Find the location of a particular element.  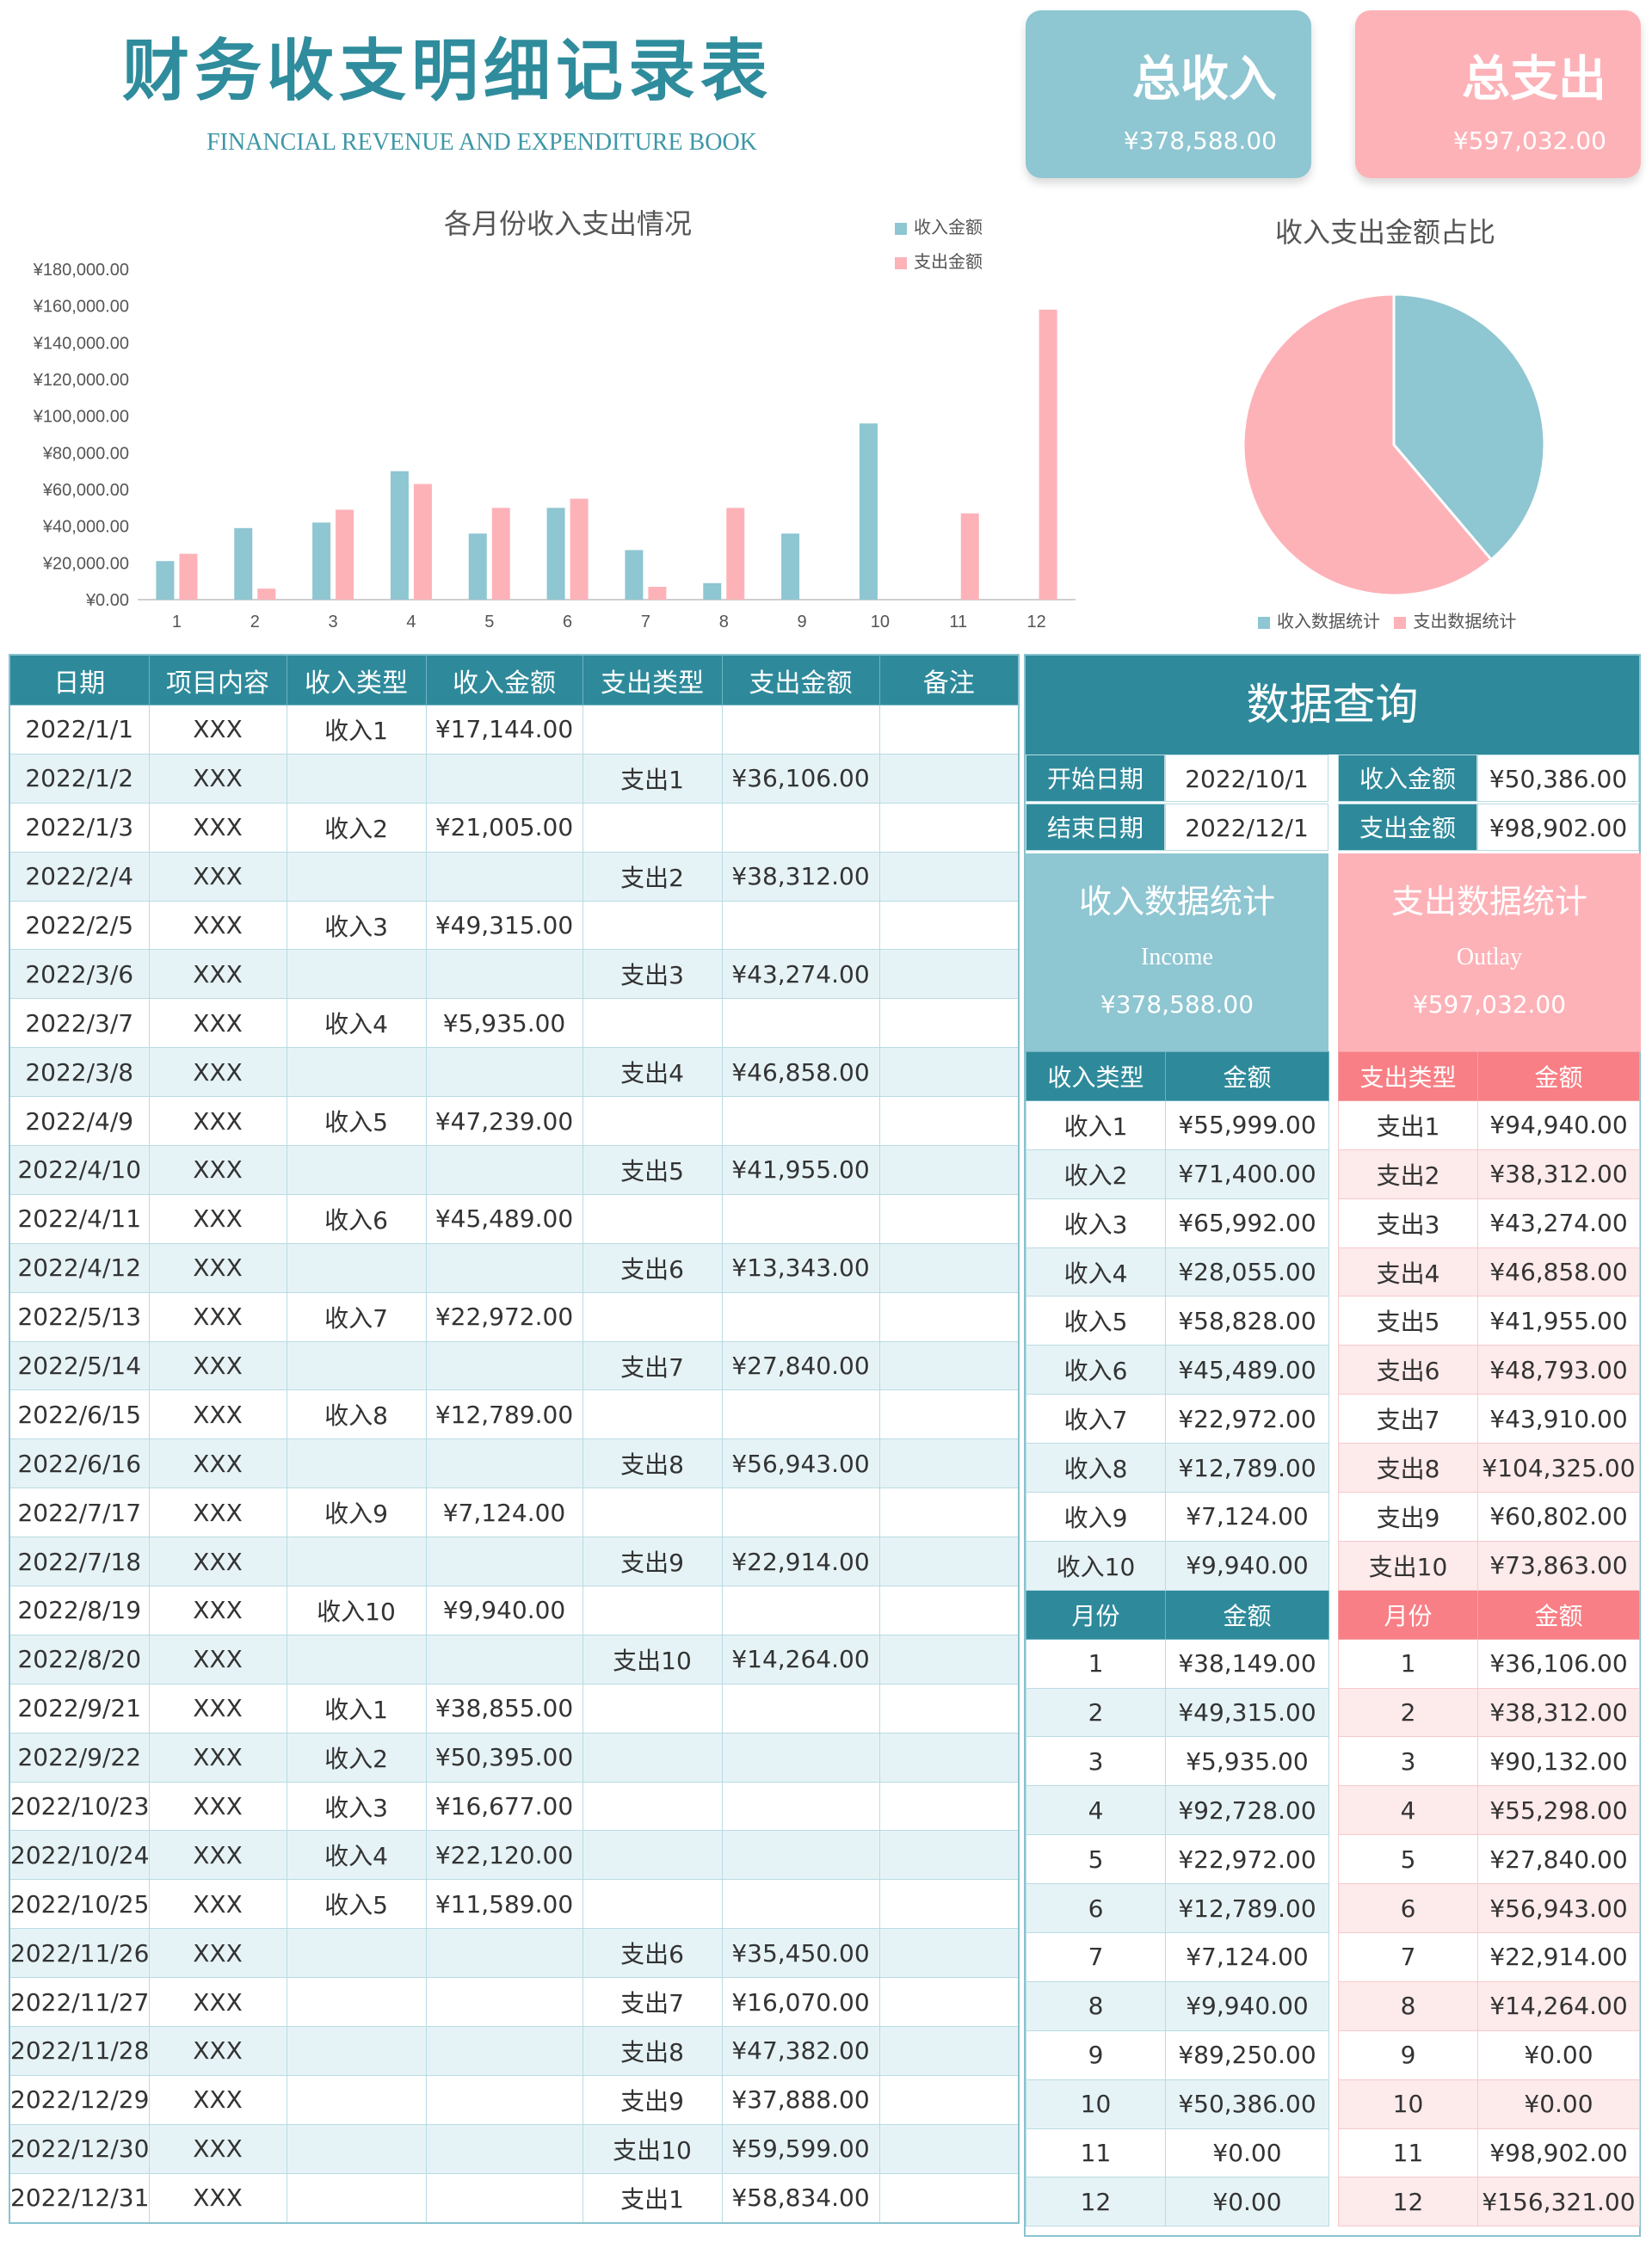

table-cell: 2022/11/28 is located at coordinates (79, 2051).